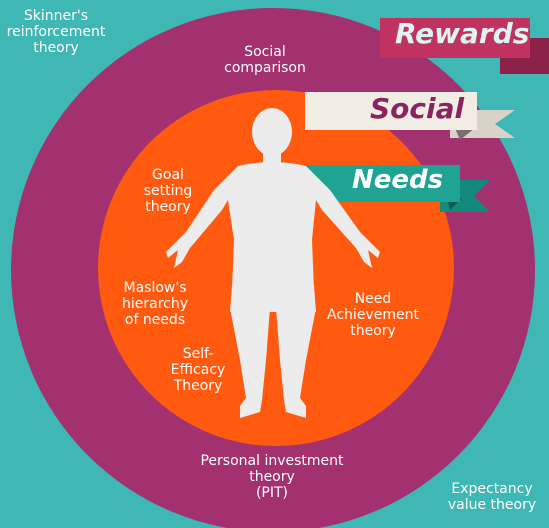 This screenshot has width=549, height=528. Describe the element at coordinates (272, 477) in the screenshot. I see `personal-investment-label: Personal investment theory (PIT)` at that location.